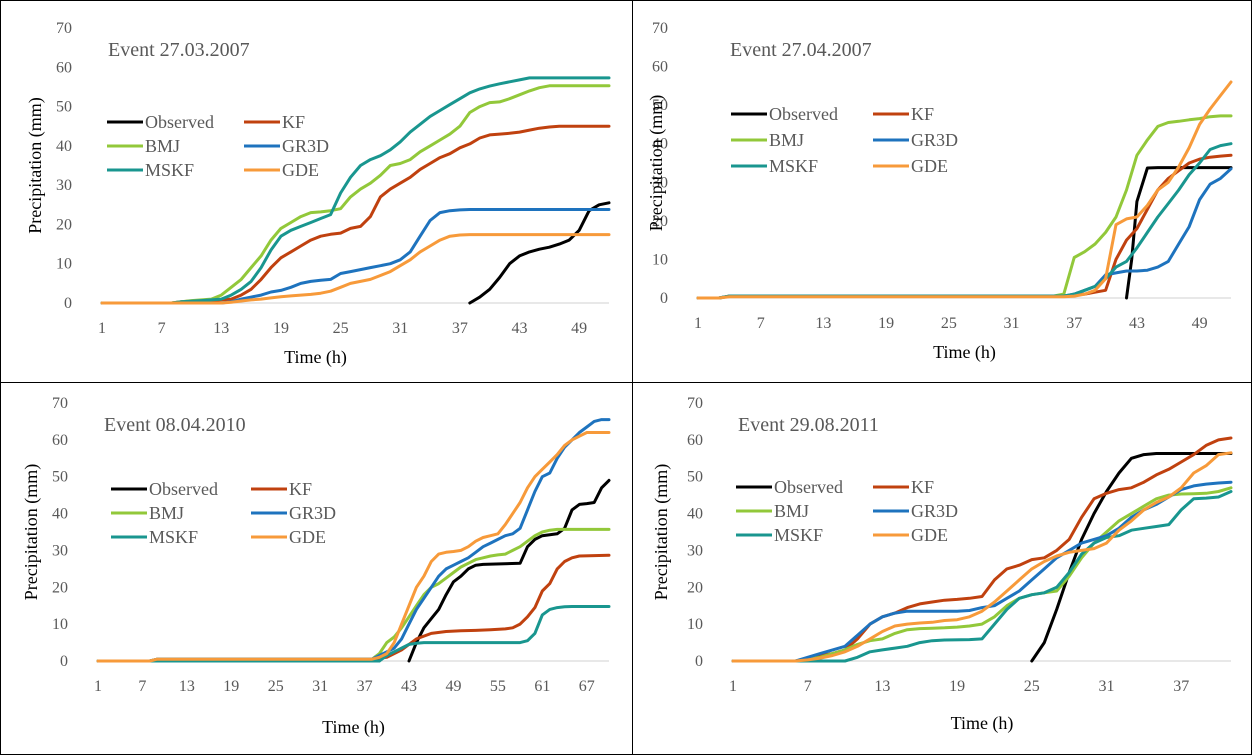  Describe the element at coordinates (964, 233) in the screenshot. I see `series-line-gr3d` at that location.